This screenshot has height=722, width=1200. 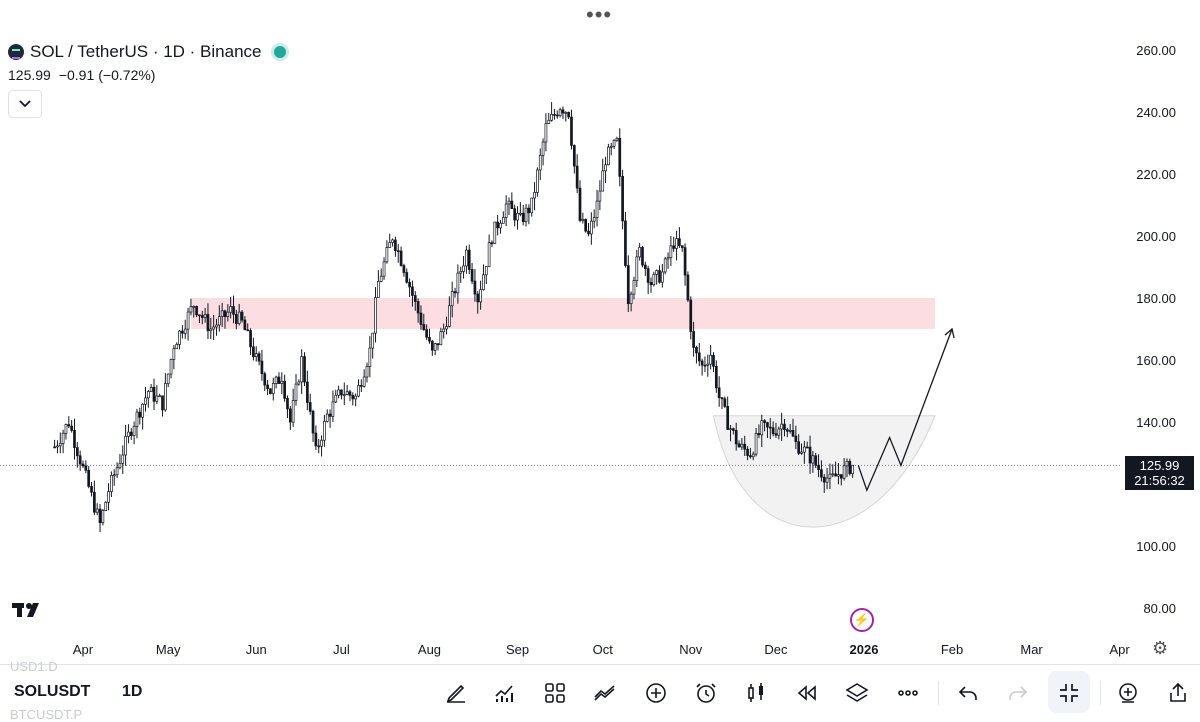 I want to click on exit-fullscreen-button, so click(x=1069, y=692).